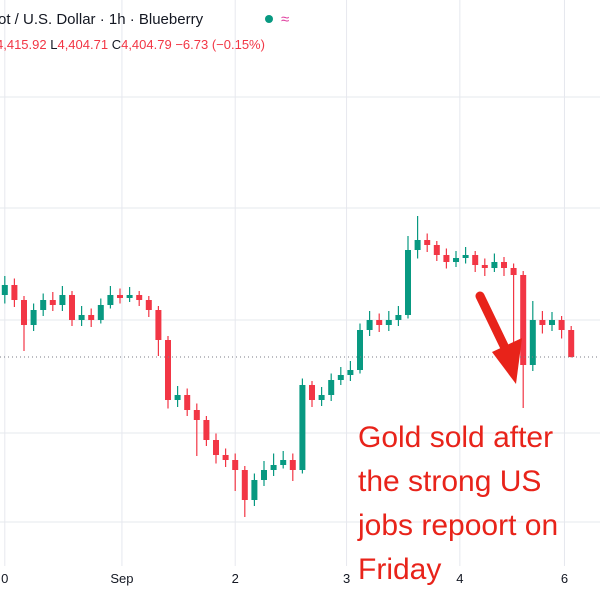  Describe the element at coordinates (564, 578) in the screenshot. I see `x-tick-label: 6` at that location.